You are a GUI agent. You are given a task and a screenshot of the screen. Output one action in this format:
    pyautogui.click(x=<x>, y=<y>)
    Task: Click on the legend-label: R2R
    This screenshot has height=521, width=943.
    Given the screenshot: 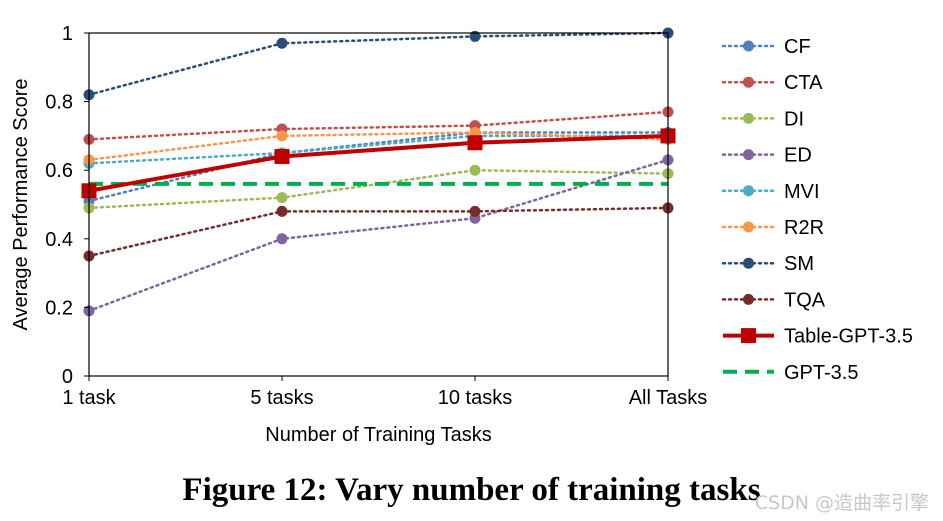 What is the action you would take?
    pyautogui.click(x=804, y=228)
    